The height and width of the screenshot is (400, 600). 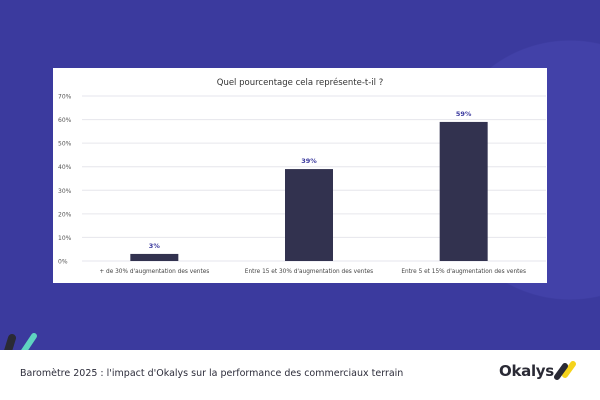 What do you see at coordinates (65, 120) in the screenshot?
I see `y-tick-label: 60%` at bounding box center [65, 120].